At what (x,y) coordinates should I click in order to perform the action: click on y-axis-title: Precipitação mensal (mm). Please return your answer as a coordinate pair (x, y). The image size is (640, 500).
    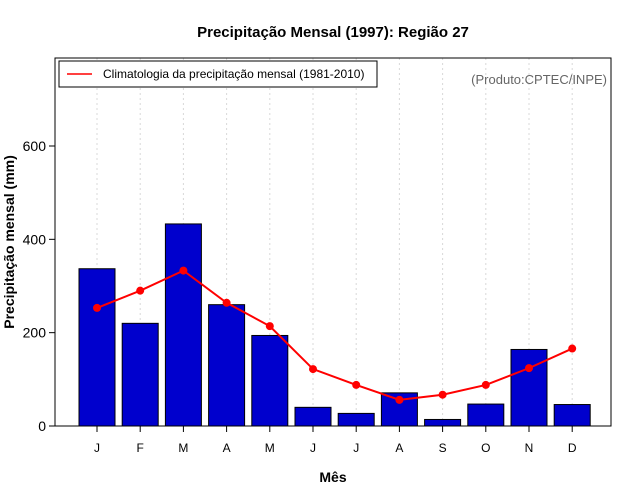
    Looking at the image, I should click on (9, 242).